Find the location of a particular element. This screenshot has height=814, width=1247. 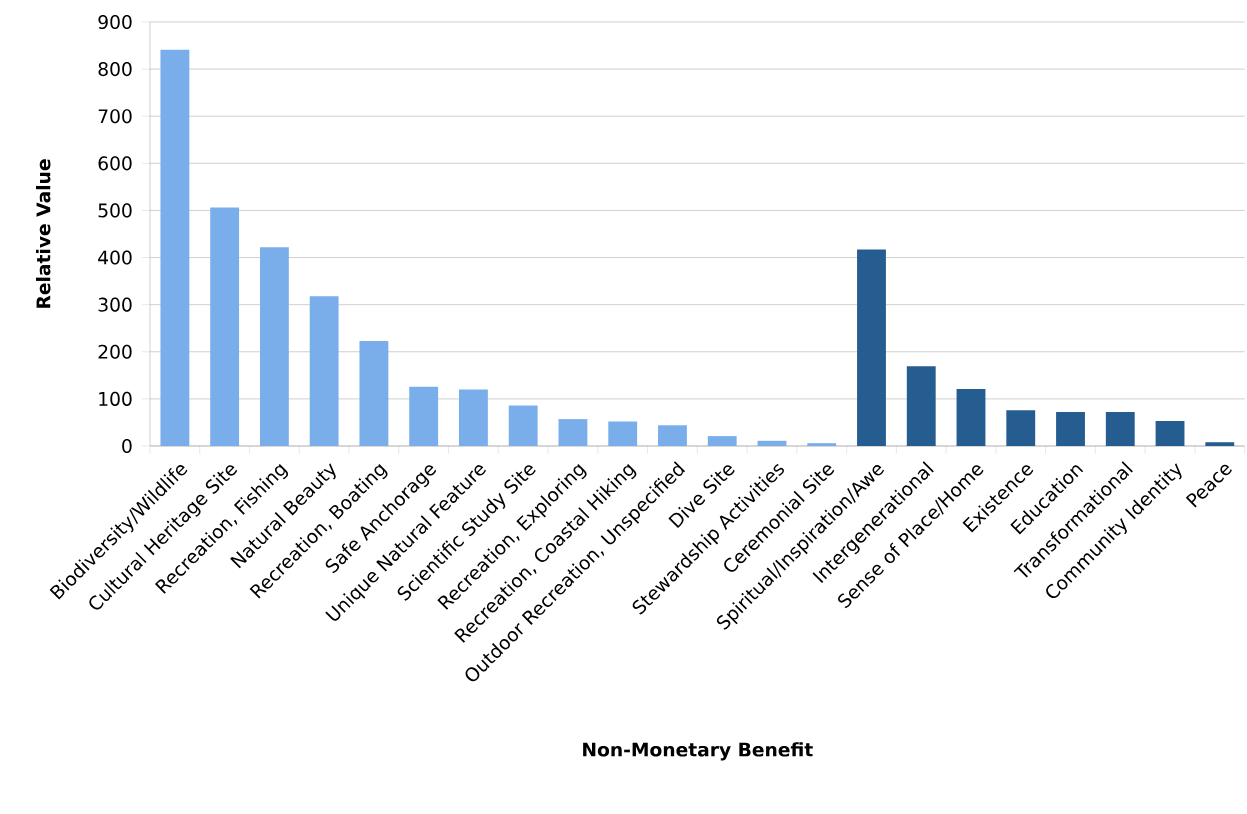

y-tick-label: 0 is located at coordinates (127, 446).